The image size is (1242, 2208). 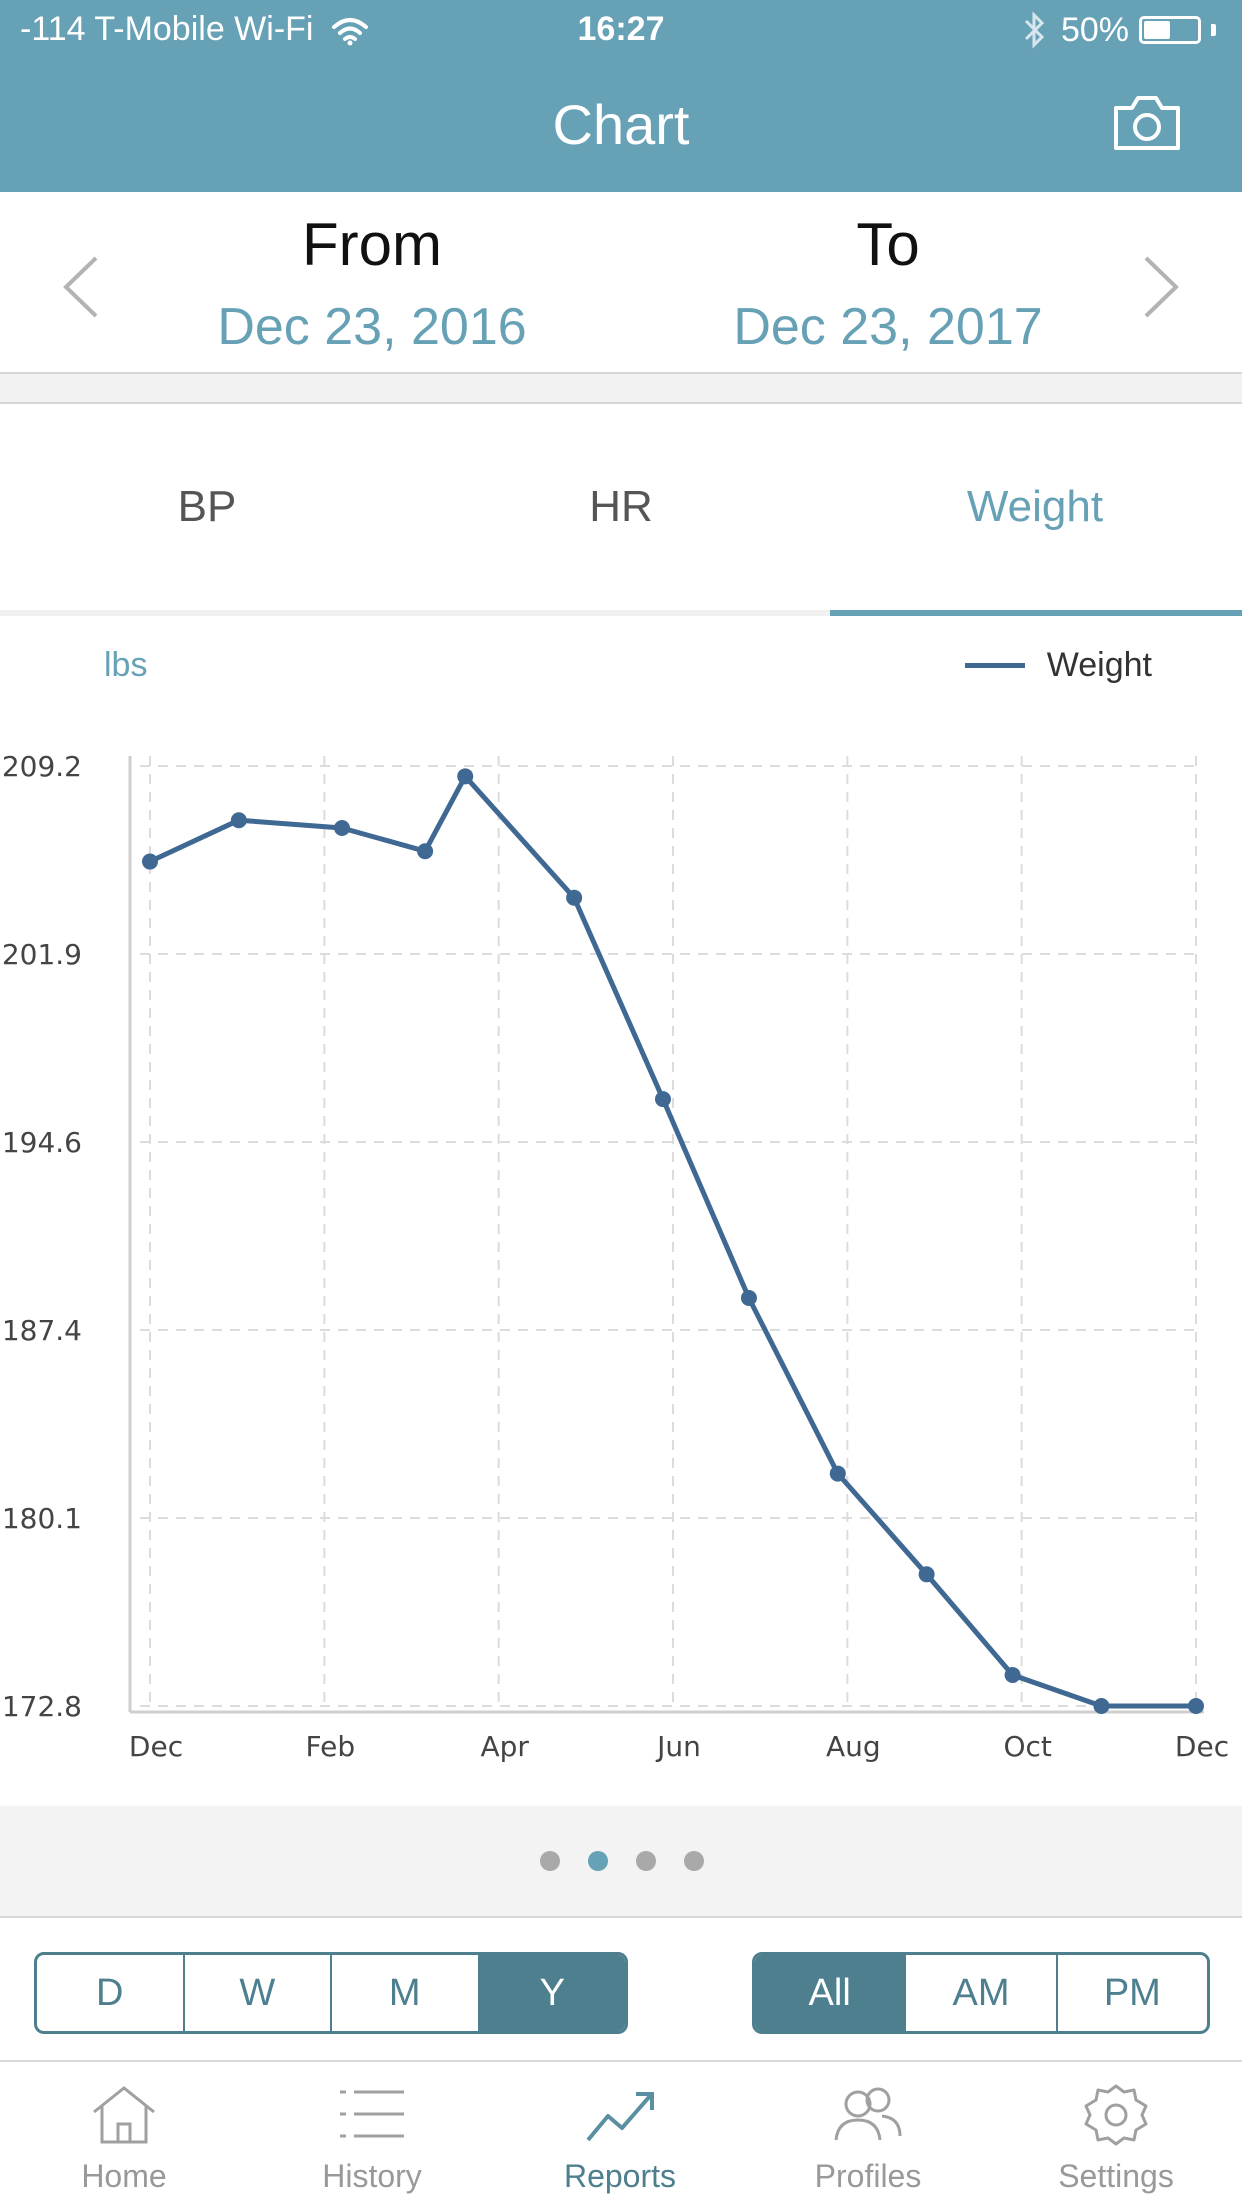 I want to click on tab-bar-settings: Settings, so click(x=1116, y=2135).